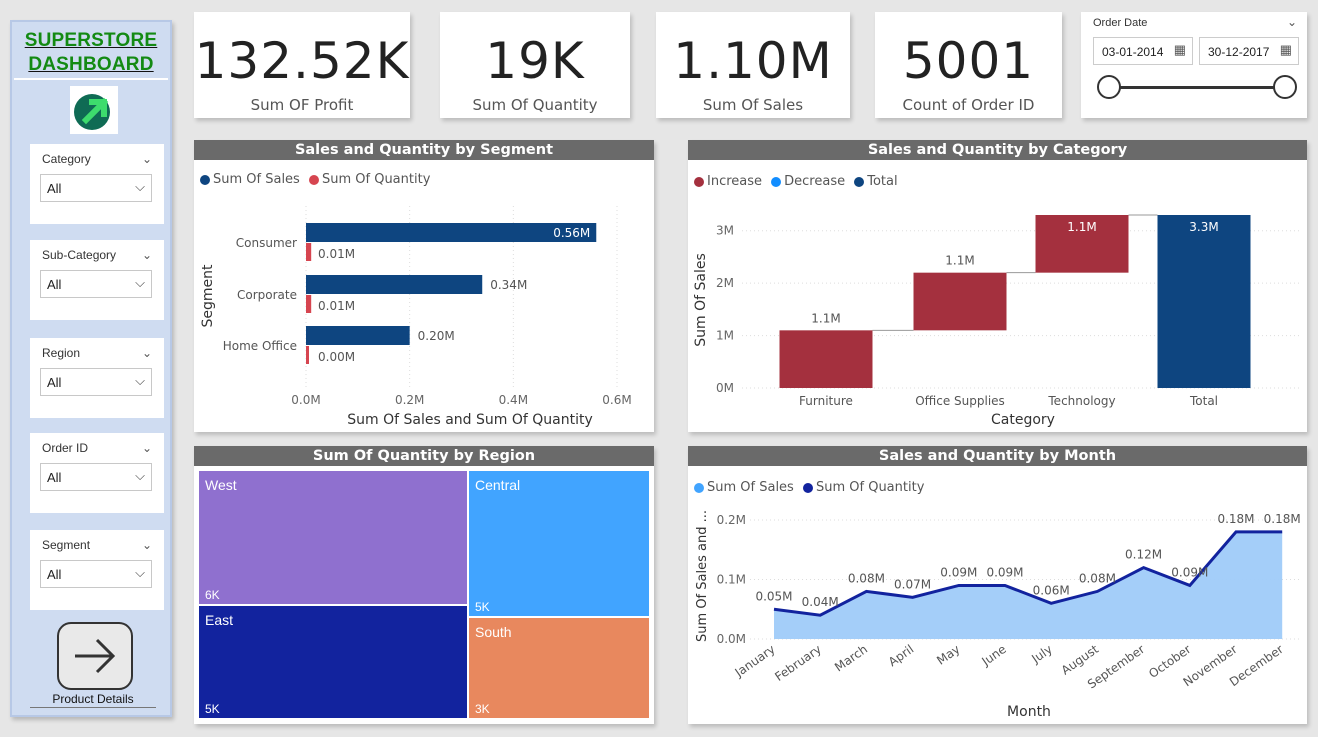 This screenshot has width=1318, height=737. I want to click on region-slicer: Region ⌄ All ⌵, so click(97, 378).